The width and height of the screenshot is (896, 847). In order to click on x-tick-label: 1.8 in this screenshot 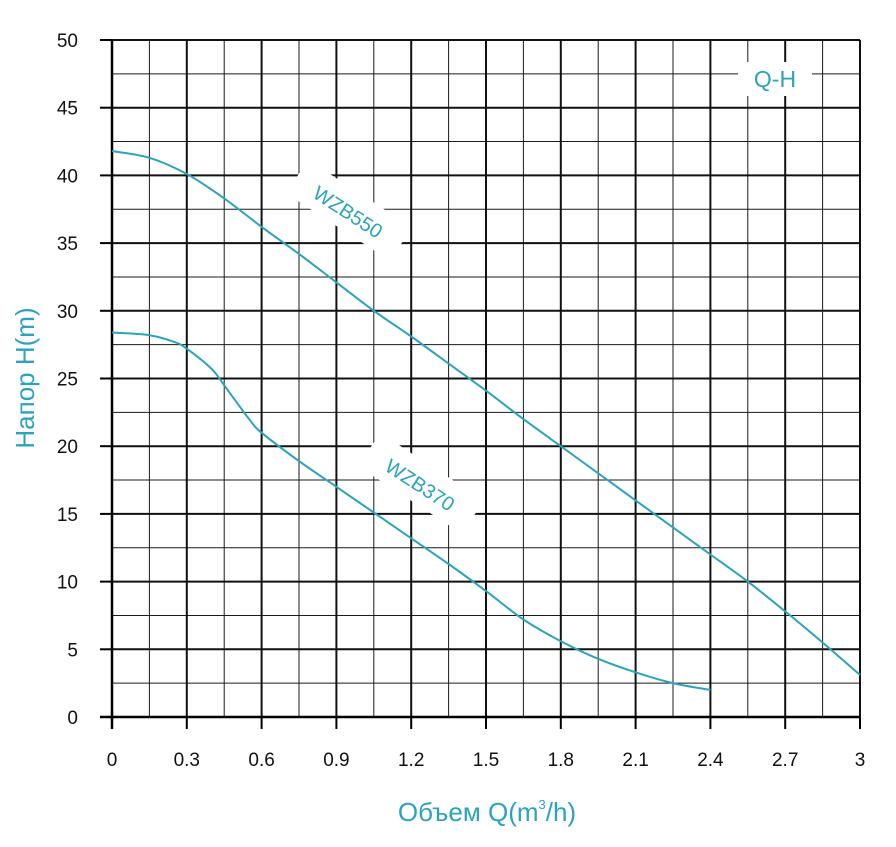, I will do `click(561, 760)`.